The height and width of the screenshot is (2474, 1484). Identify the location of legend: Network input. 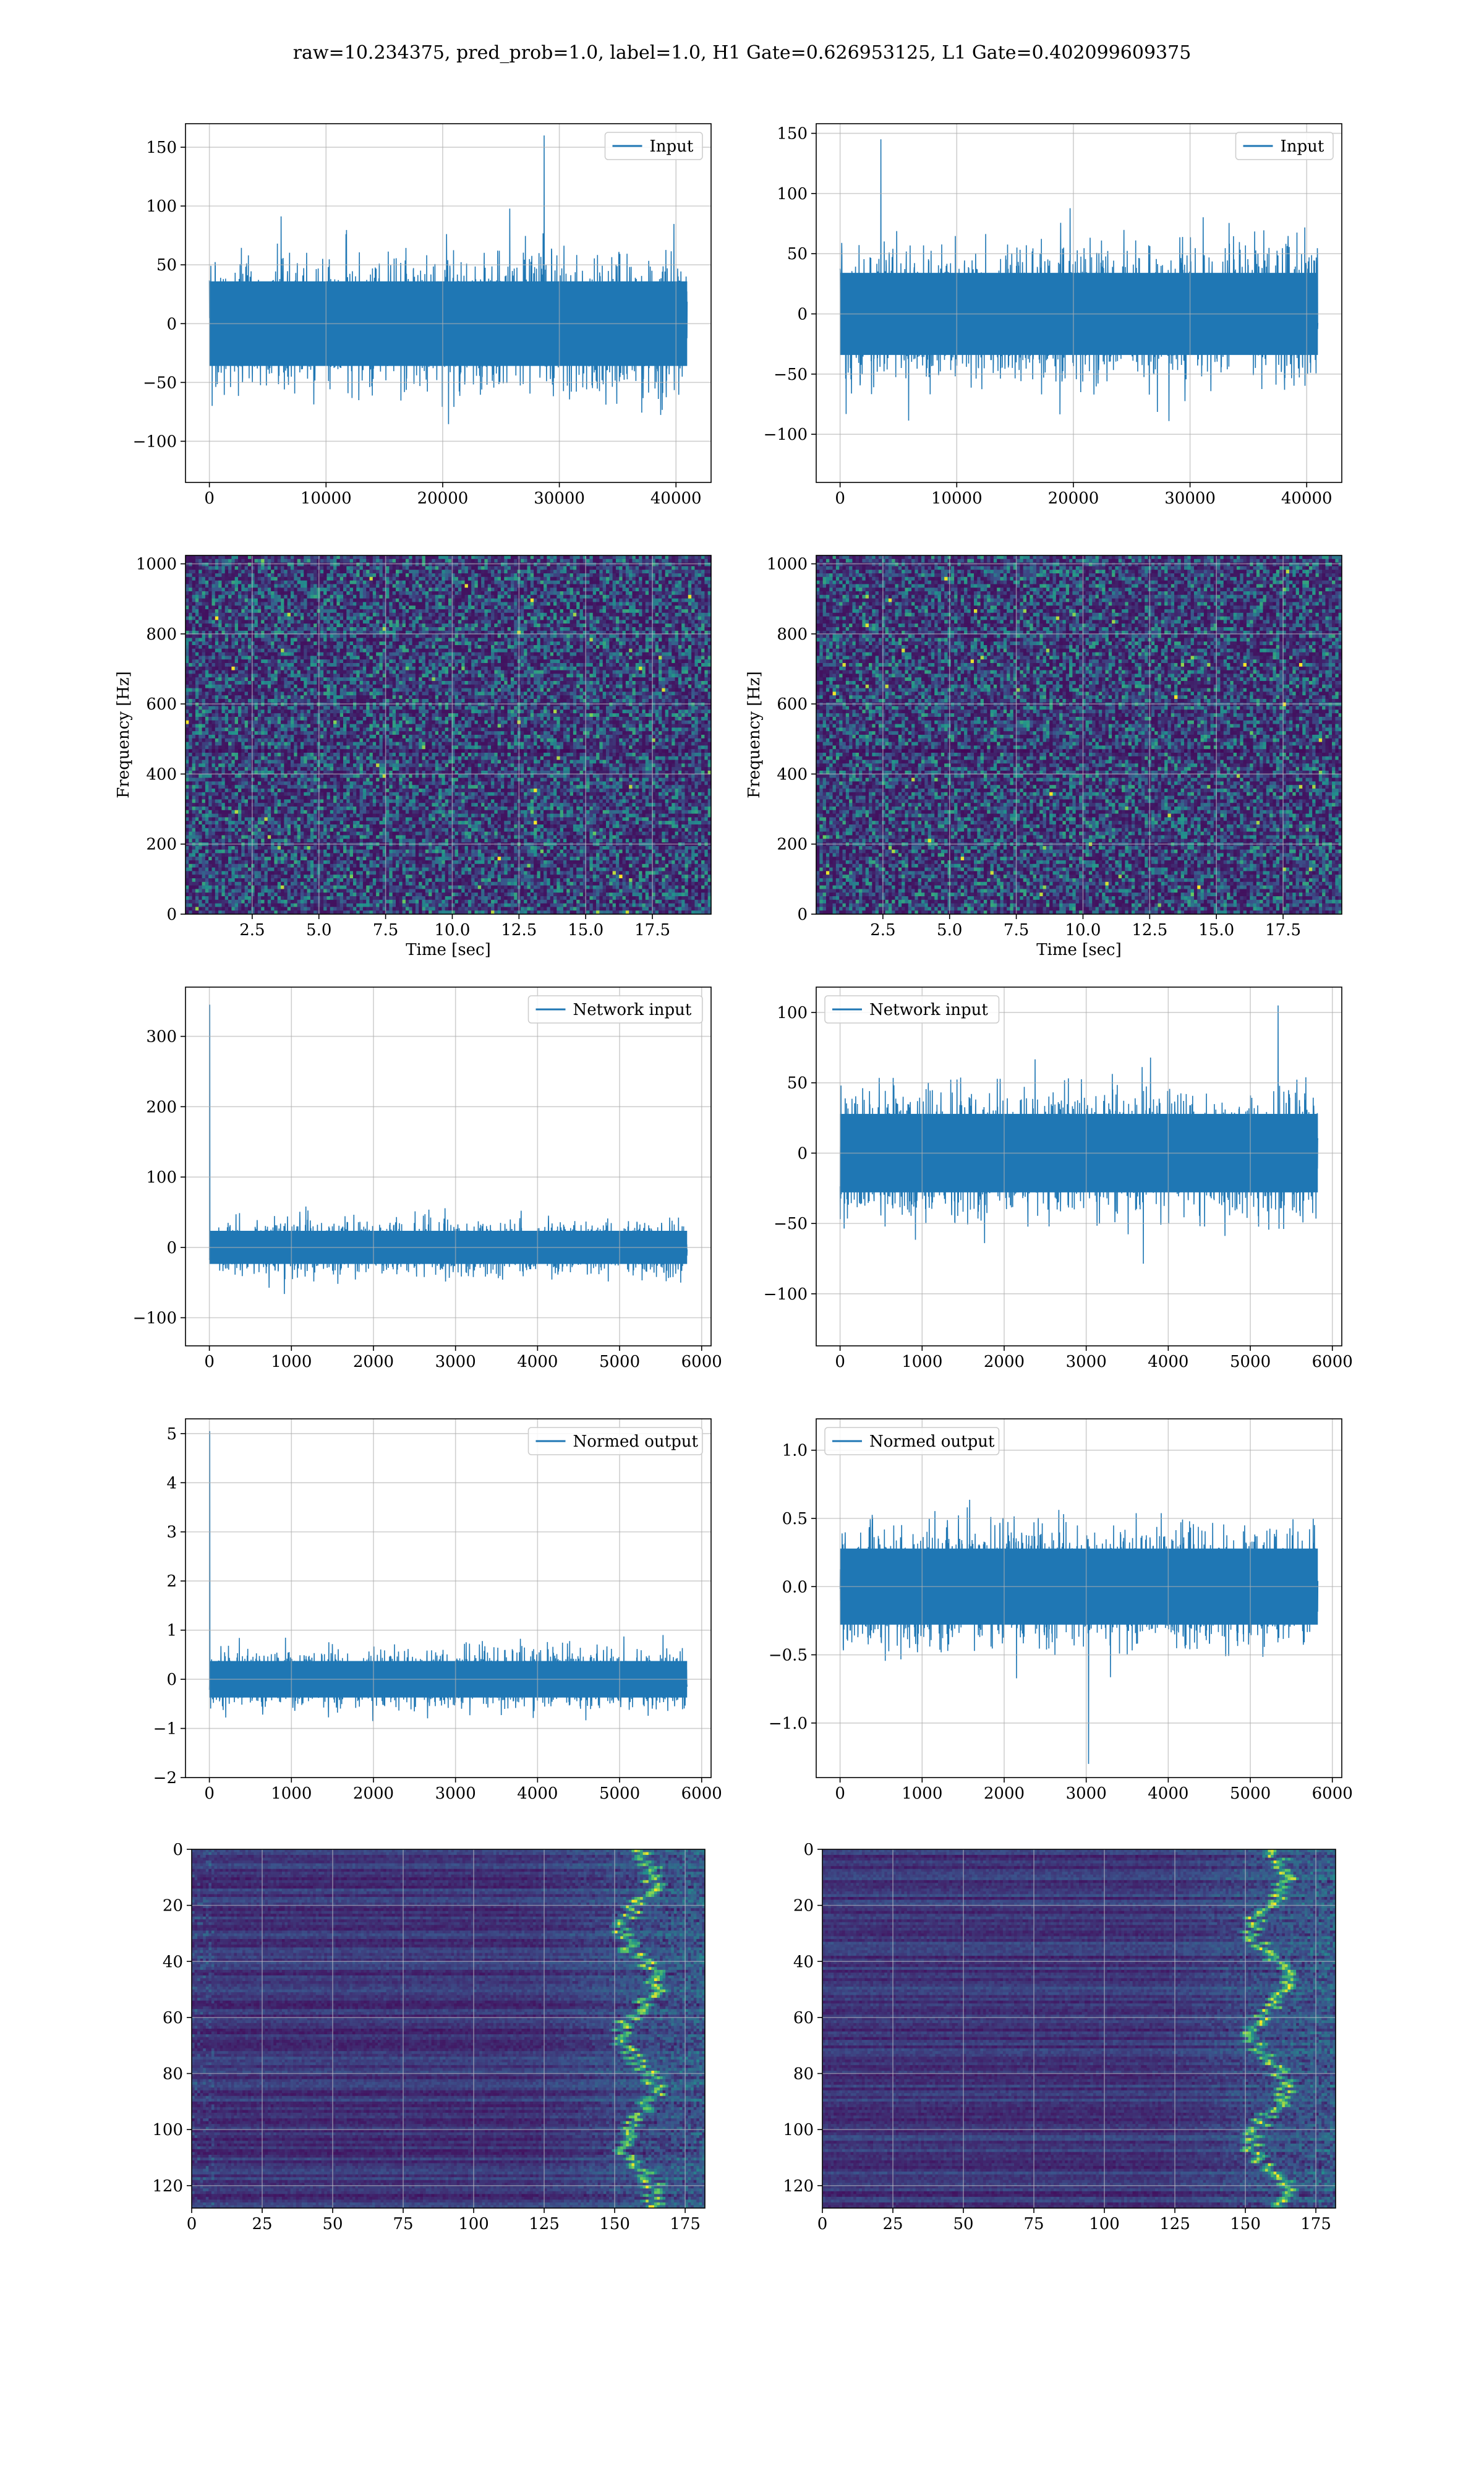
(616, 1009).